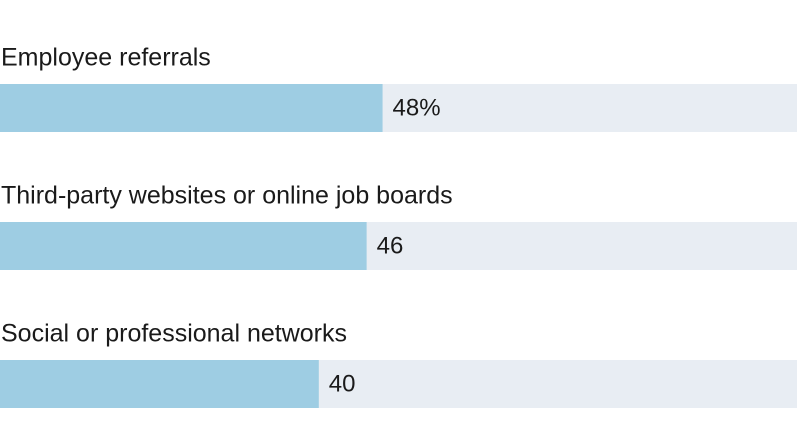  I want to click on value-label: 46, so click(390, 245).